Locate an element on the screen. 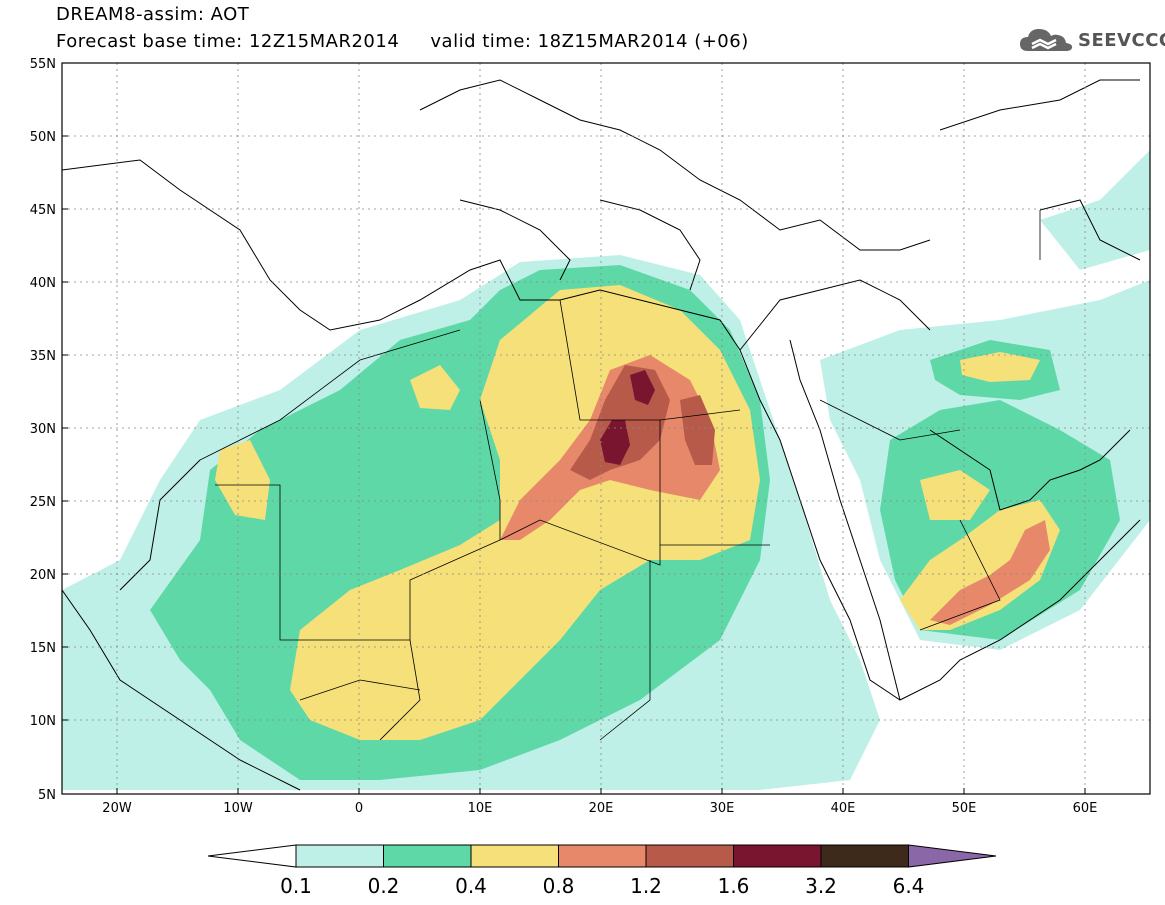  lon-label: 0 is located at coordinates (359, 808).